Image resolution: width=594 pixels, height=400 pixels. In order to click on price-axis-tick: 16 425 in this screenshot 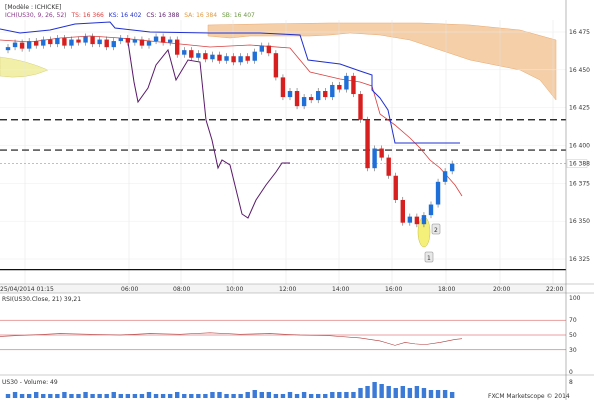, I will do `click(579, 108)`.